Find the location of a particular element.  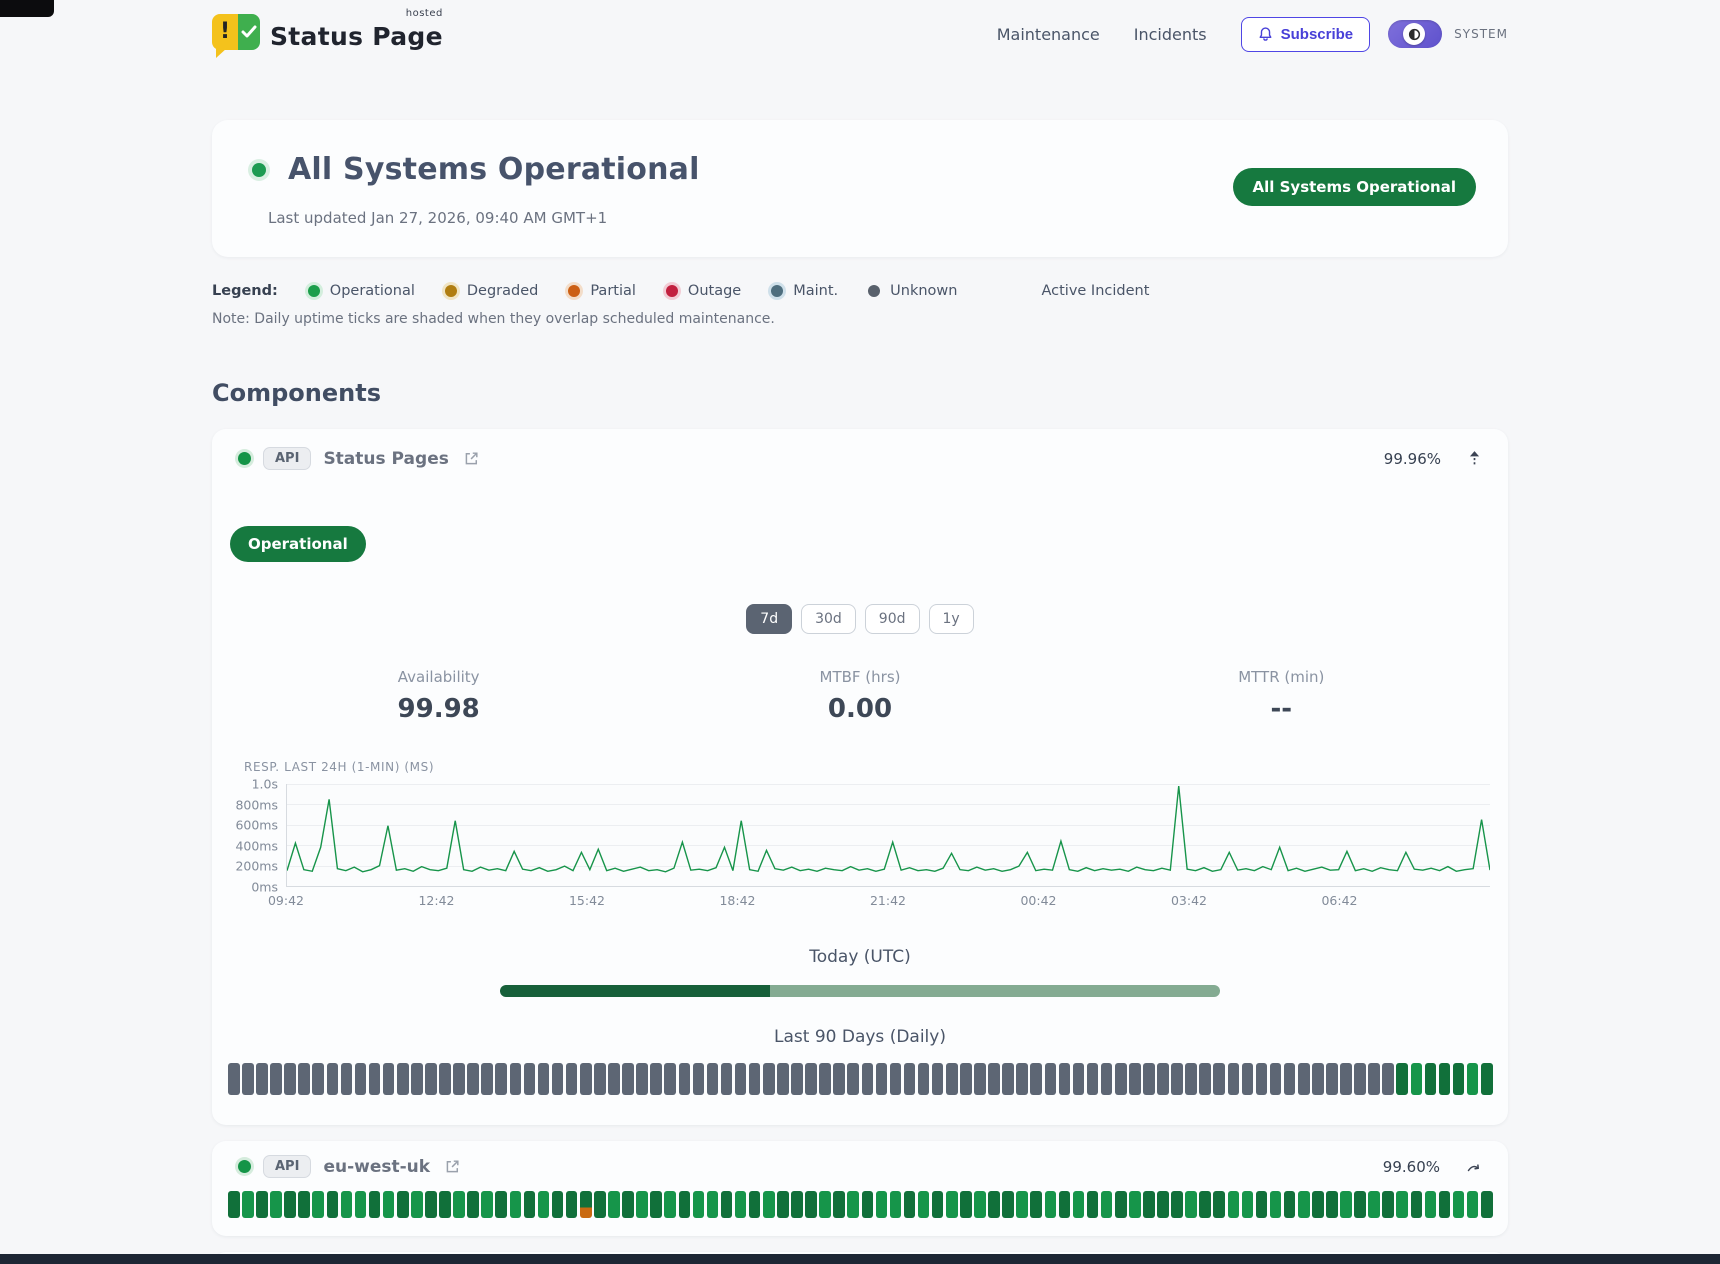

range-button-30d: 30d is located at coordinates (828, 619).